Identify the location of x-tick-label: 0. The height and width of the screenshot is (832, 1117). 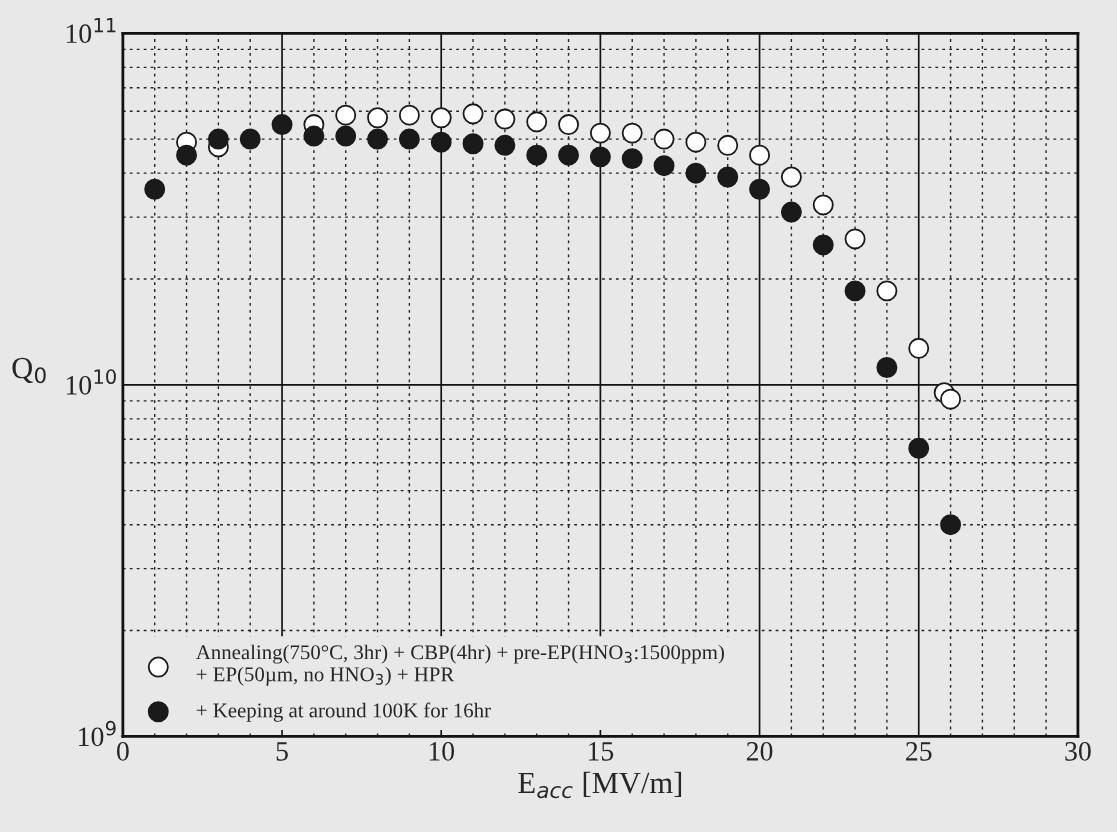
(122, 751).